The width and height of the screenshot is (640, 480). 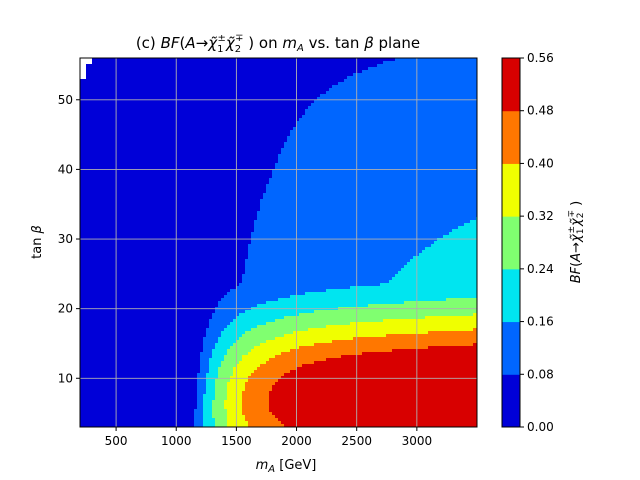 I want to click on colorbar-tick-label: 0.56, so click(x=540, y=58).